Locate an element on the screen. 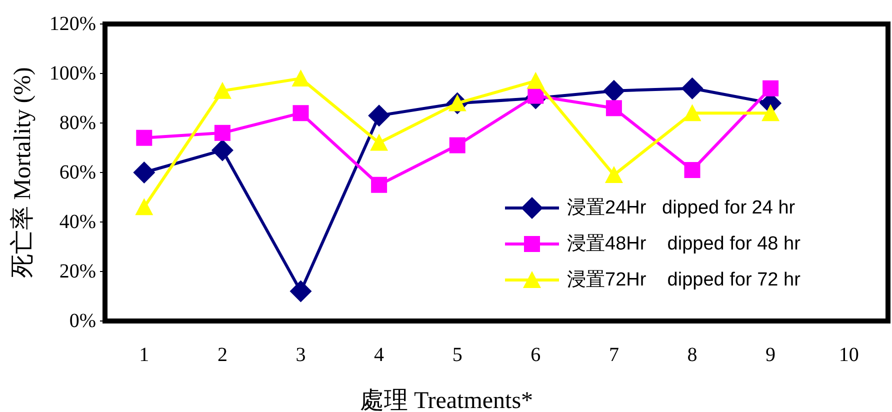  x-tick-label: 5 is located at coordinates (457, 355).